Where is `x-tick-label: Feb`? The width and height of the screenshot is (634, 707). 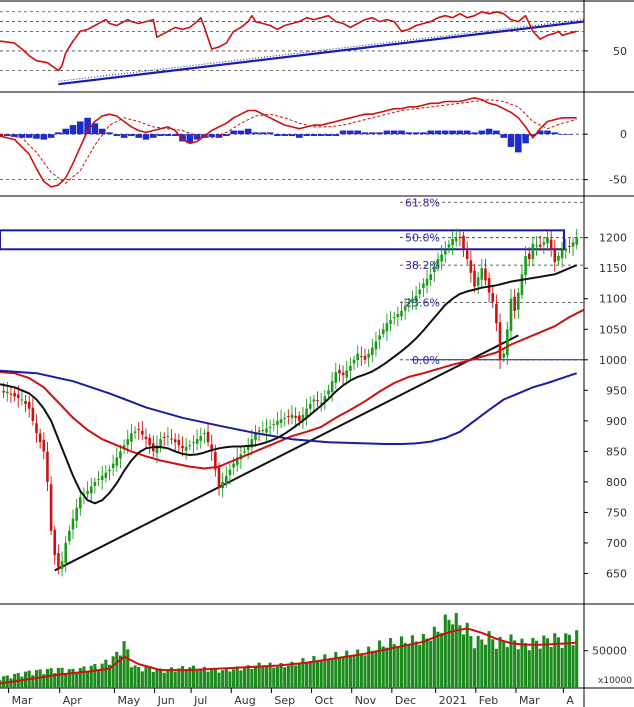 x-tick-label: Feb is located at coordinates (488, 700).